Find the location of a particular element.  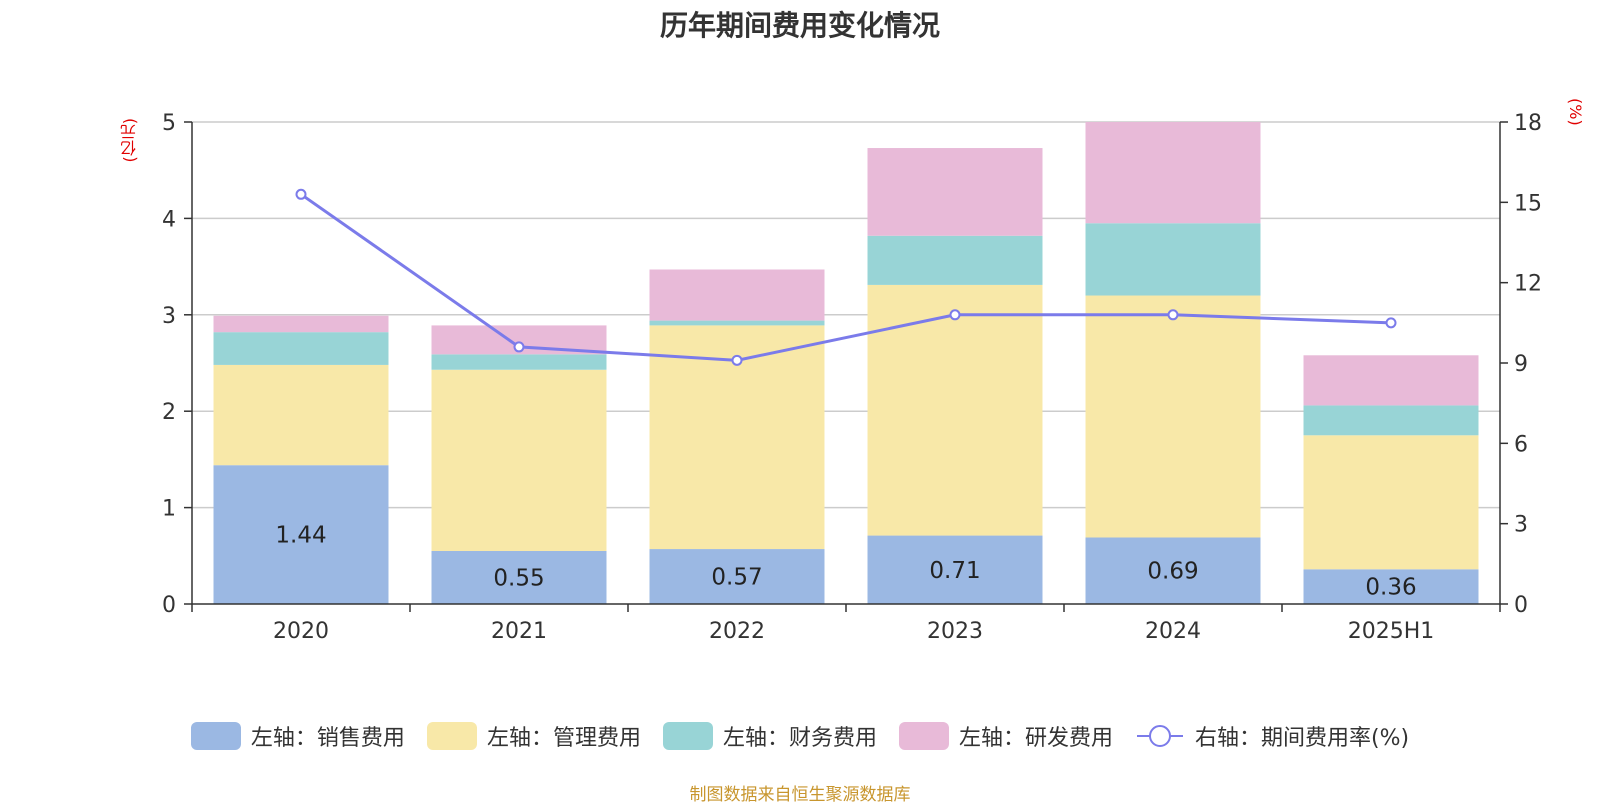

left-axis-tick-label: 4 is located at coordinates (169, 219).